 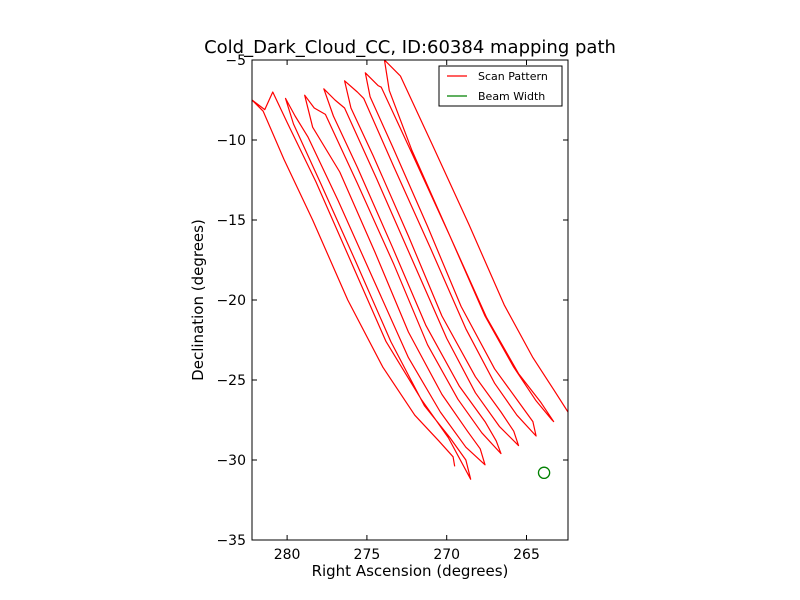 What do you see at coordinates (526, 555) in the screenshot?
I see `x-tick-label: 265` at bounding box center [526, 555].